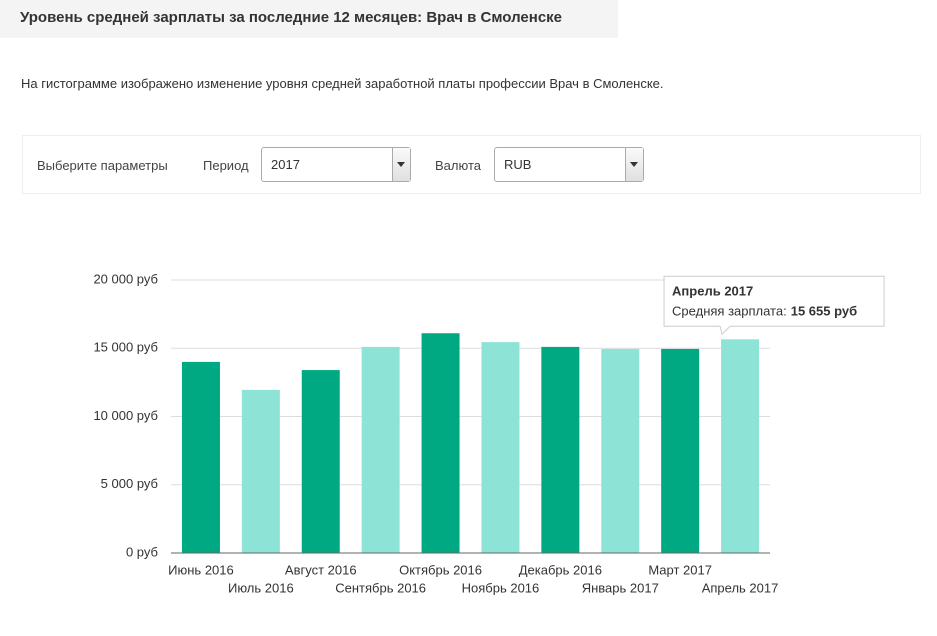  What do you see at coordinates (226, 165) in the screenshot?
I see `period-label: Период` at bounding box center [226, 165].